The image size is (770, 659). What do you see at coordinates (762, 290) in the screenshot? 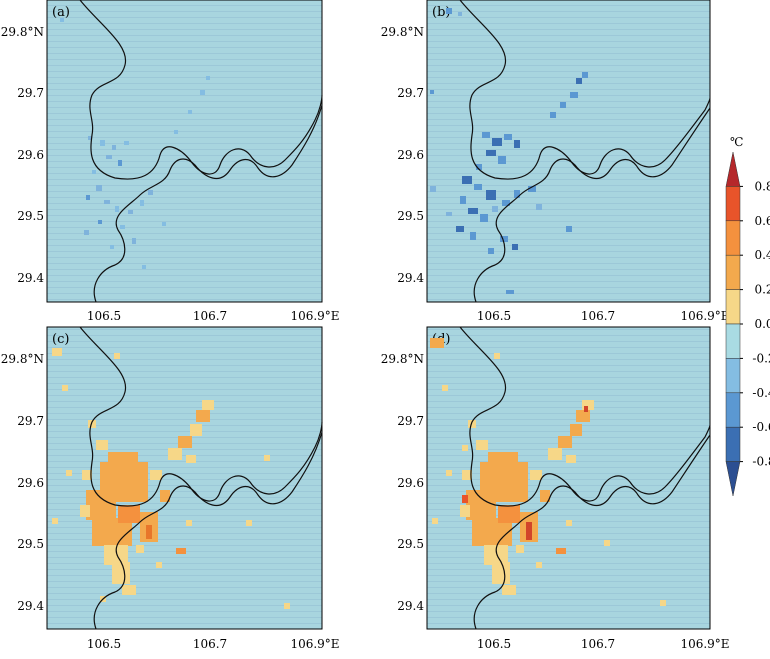
I see `colorbar-tick-label: 0.2` at bounding box center [762, 290].